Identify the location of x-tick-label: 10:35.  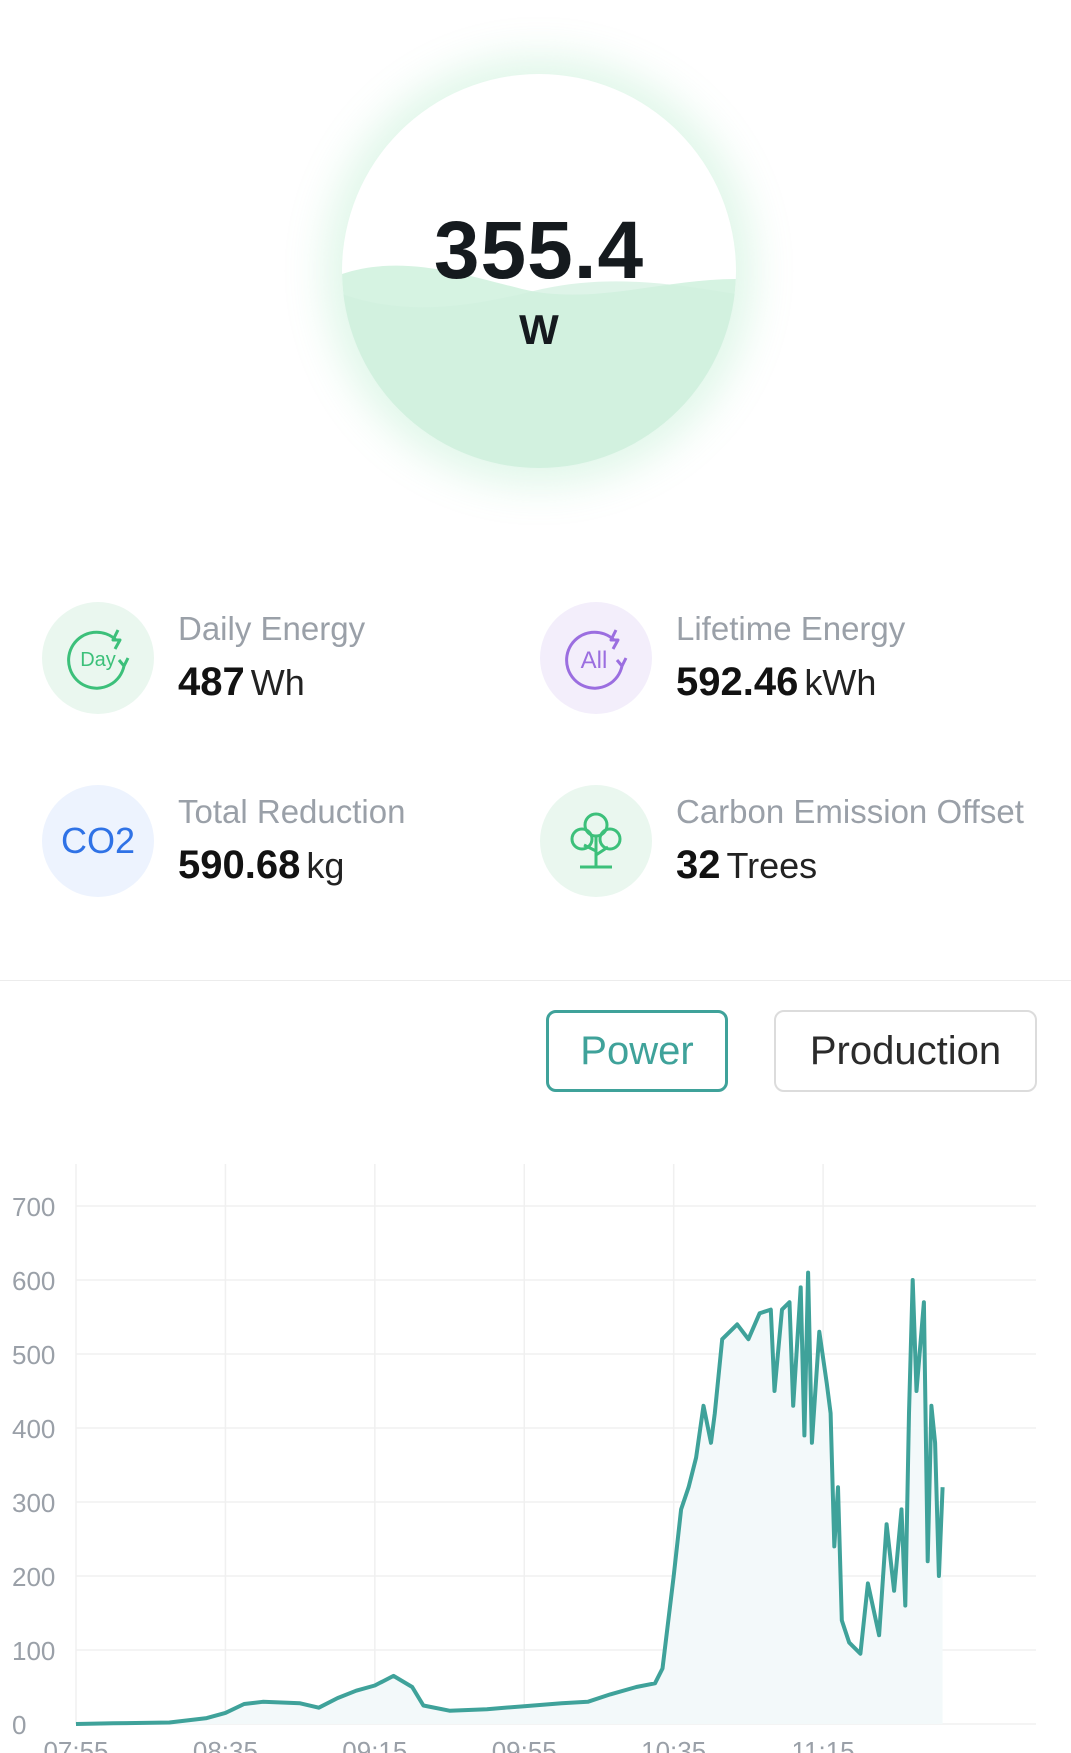
(673, 1744).